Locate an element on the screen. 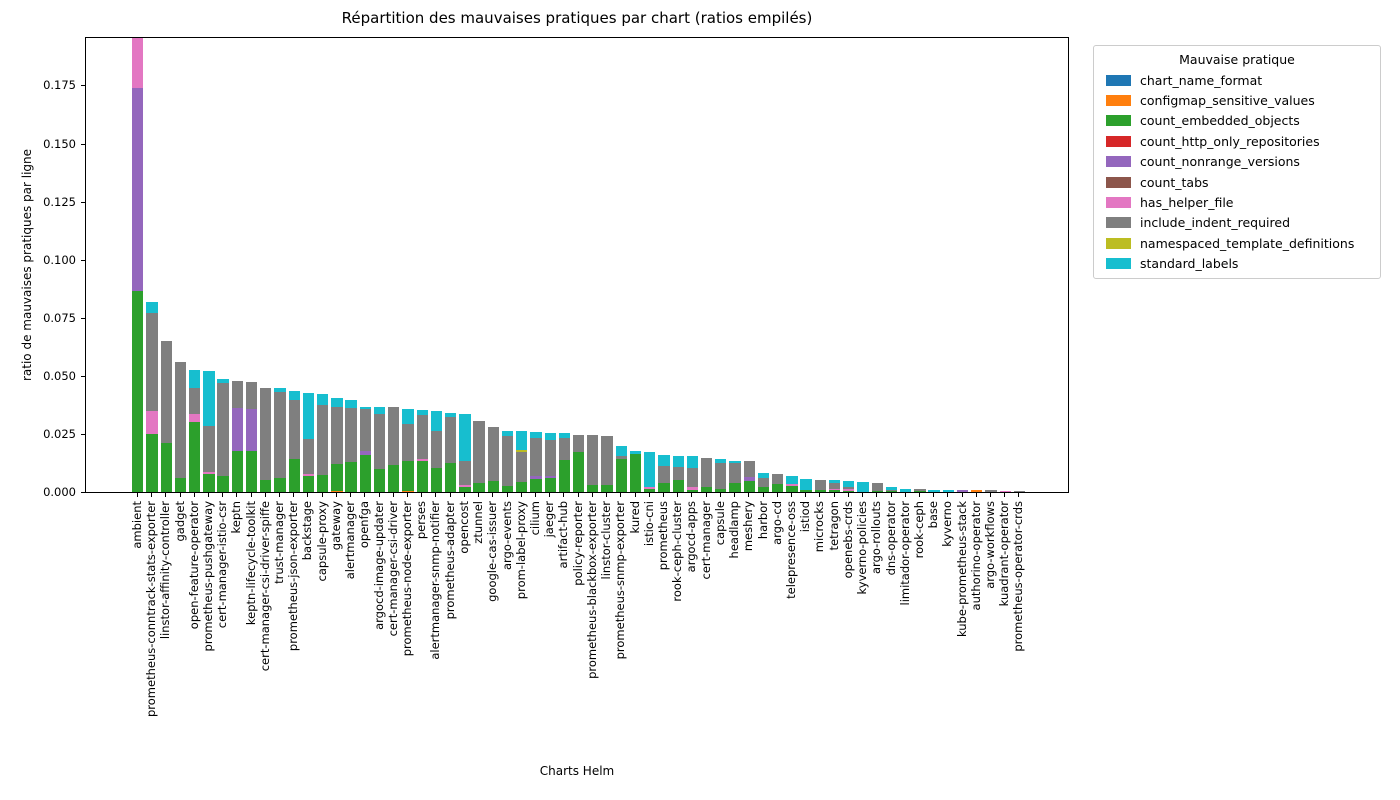  x-tick-label: limitador-operator is located at coordinates (904, 553).